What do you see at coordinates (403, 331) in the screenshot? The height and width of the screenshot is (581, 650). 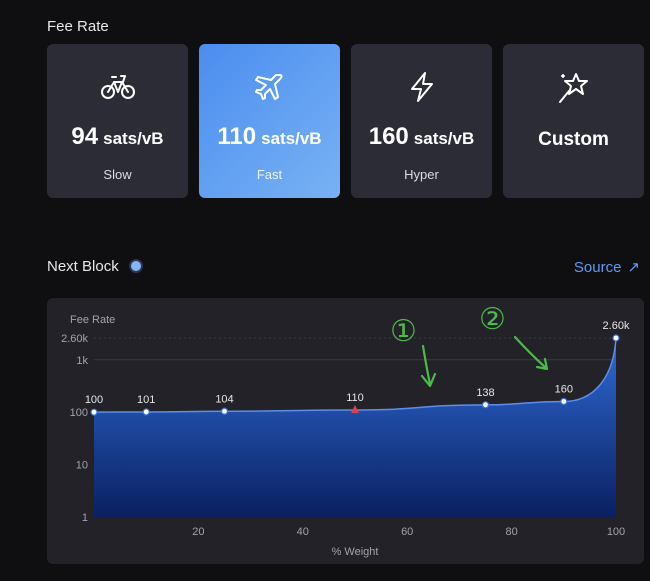 I see `annotation-marker: ①` at bounding box center [403, 331].